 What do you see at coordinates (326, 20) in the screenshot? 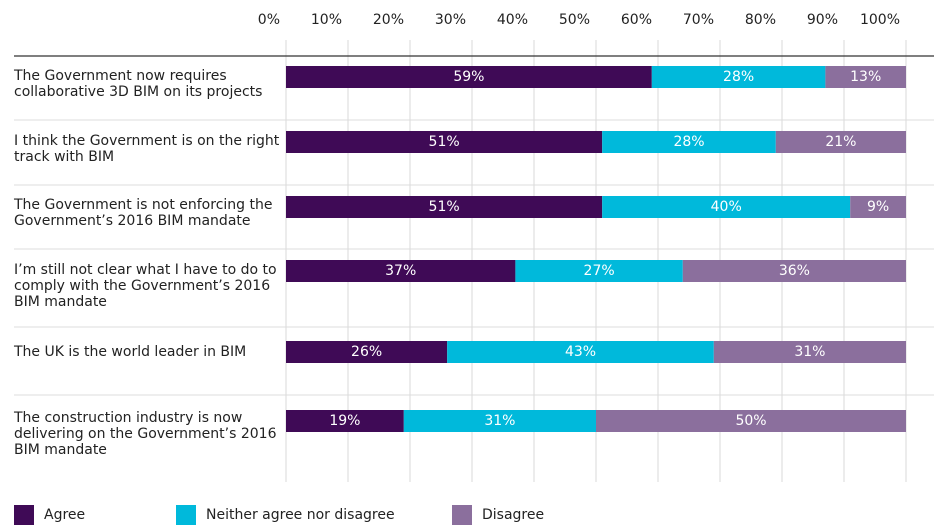
I see `x-tick-label: 10%` at bounding box center [326, 20].